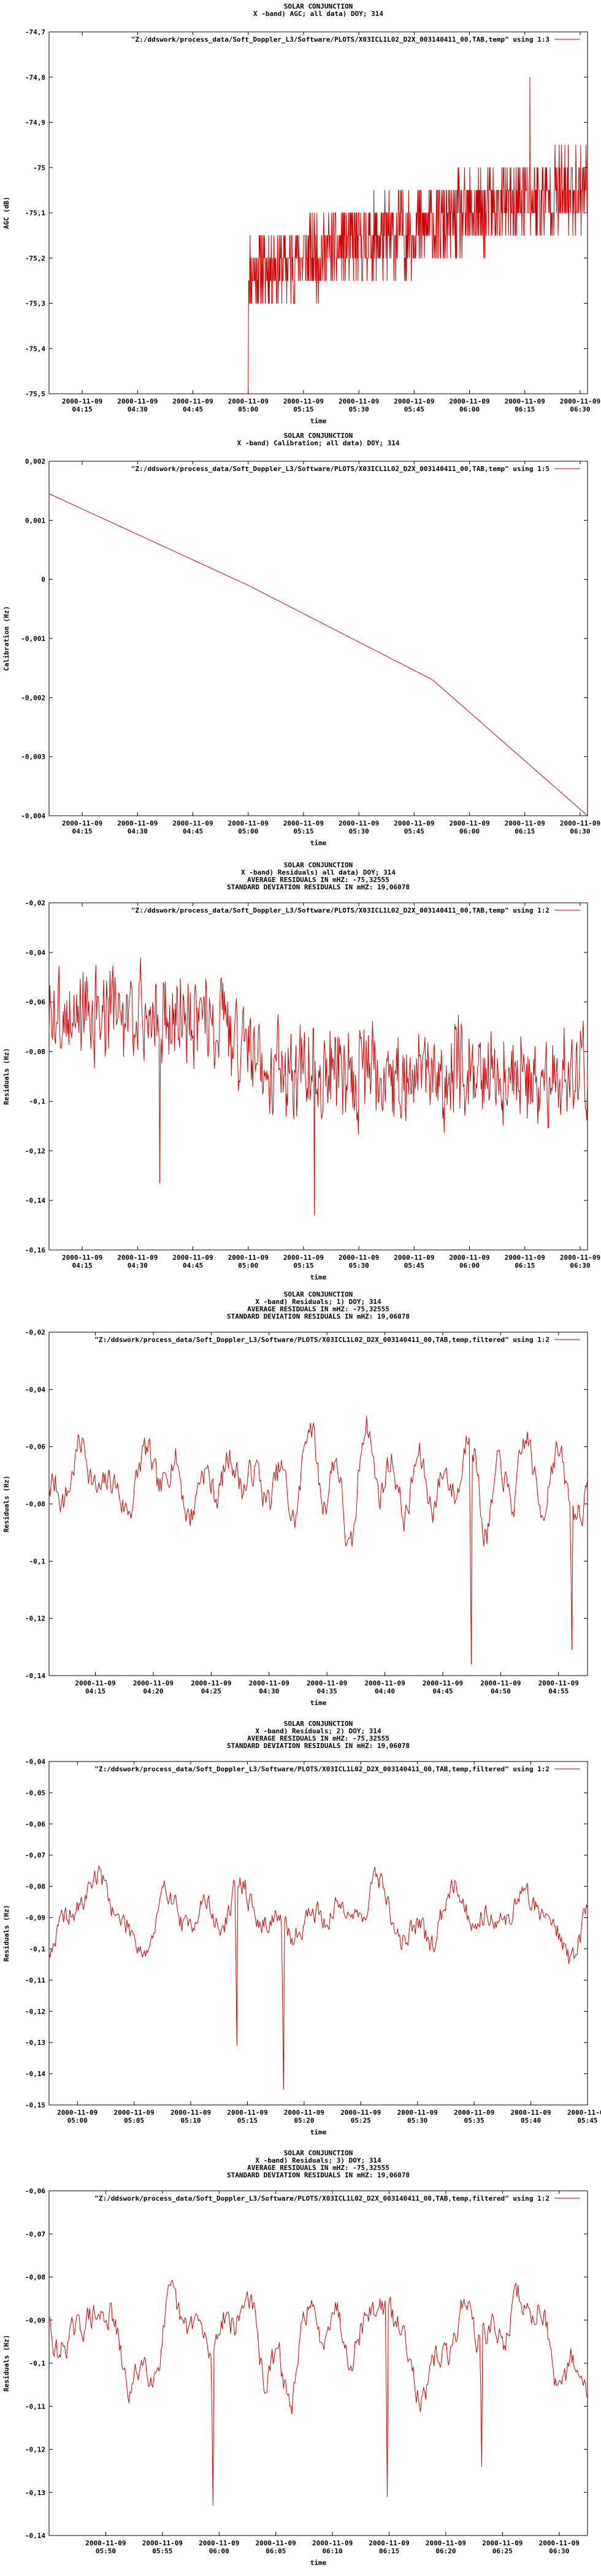 Image resolution: width=601 pixels, height=2576 pixels. I want to click on y-tick-label: -0,04, so click(35, 1389).